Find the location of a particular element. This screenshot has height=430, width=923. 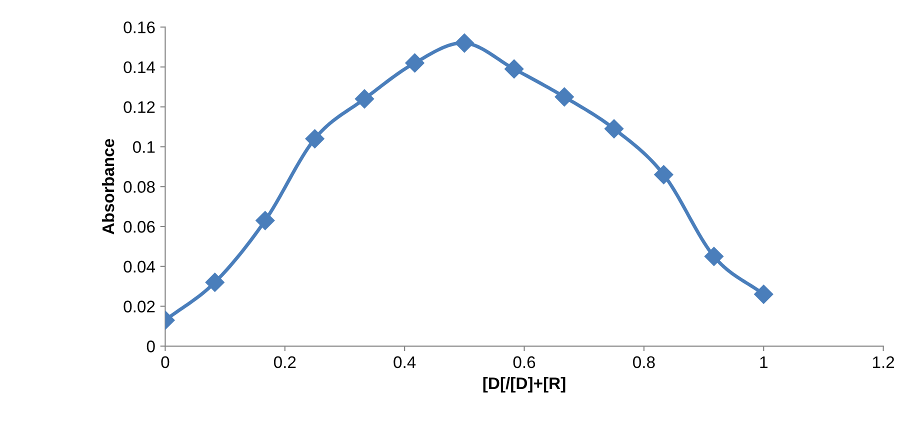

y-tick-label: 0 is located at coordinates (150, 346).